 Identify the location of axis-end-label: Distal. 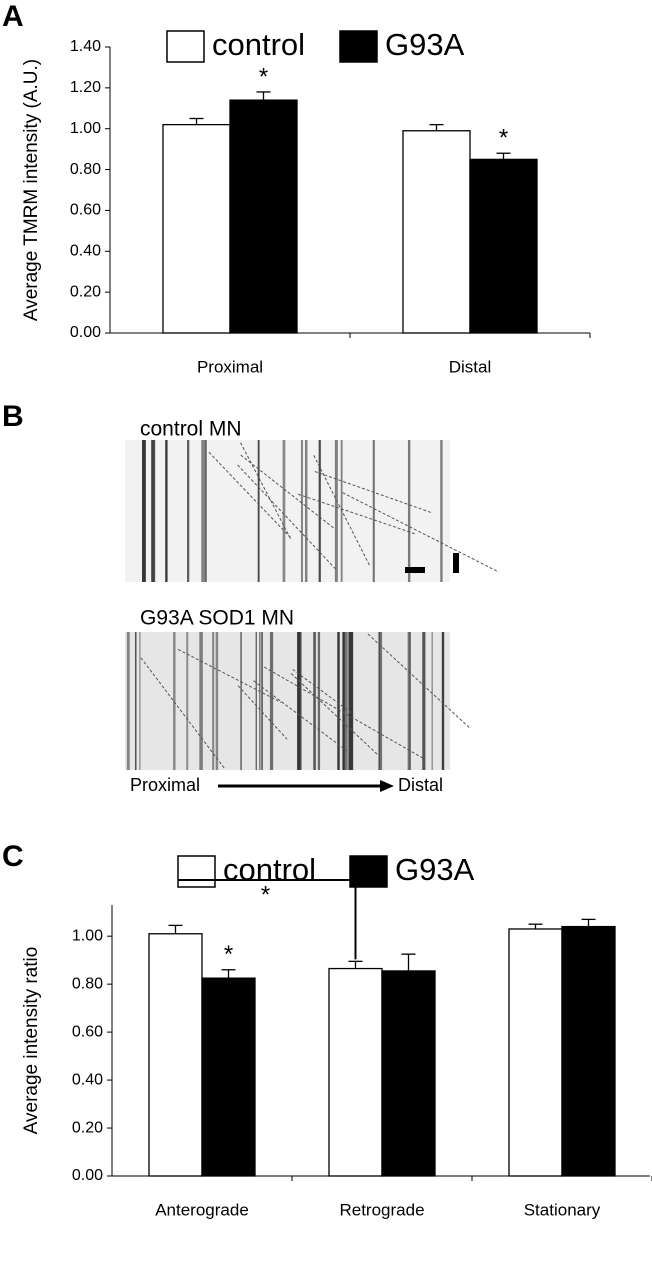
(420, 785).